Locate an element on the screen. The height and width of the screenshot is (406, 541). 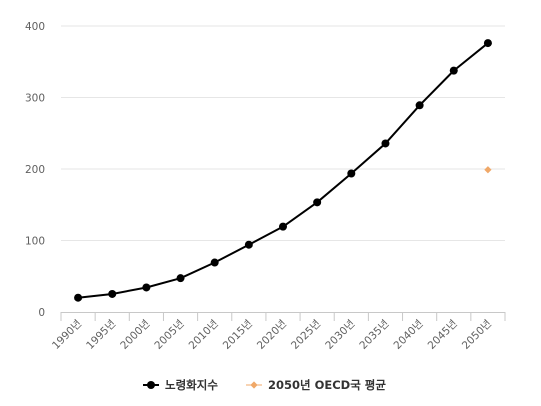
x-tick-label: 2045년 is located at coordinates (443, 335).